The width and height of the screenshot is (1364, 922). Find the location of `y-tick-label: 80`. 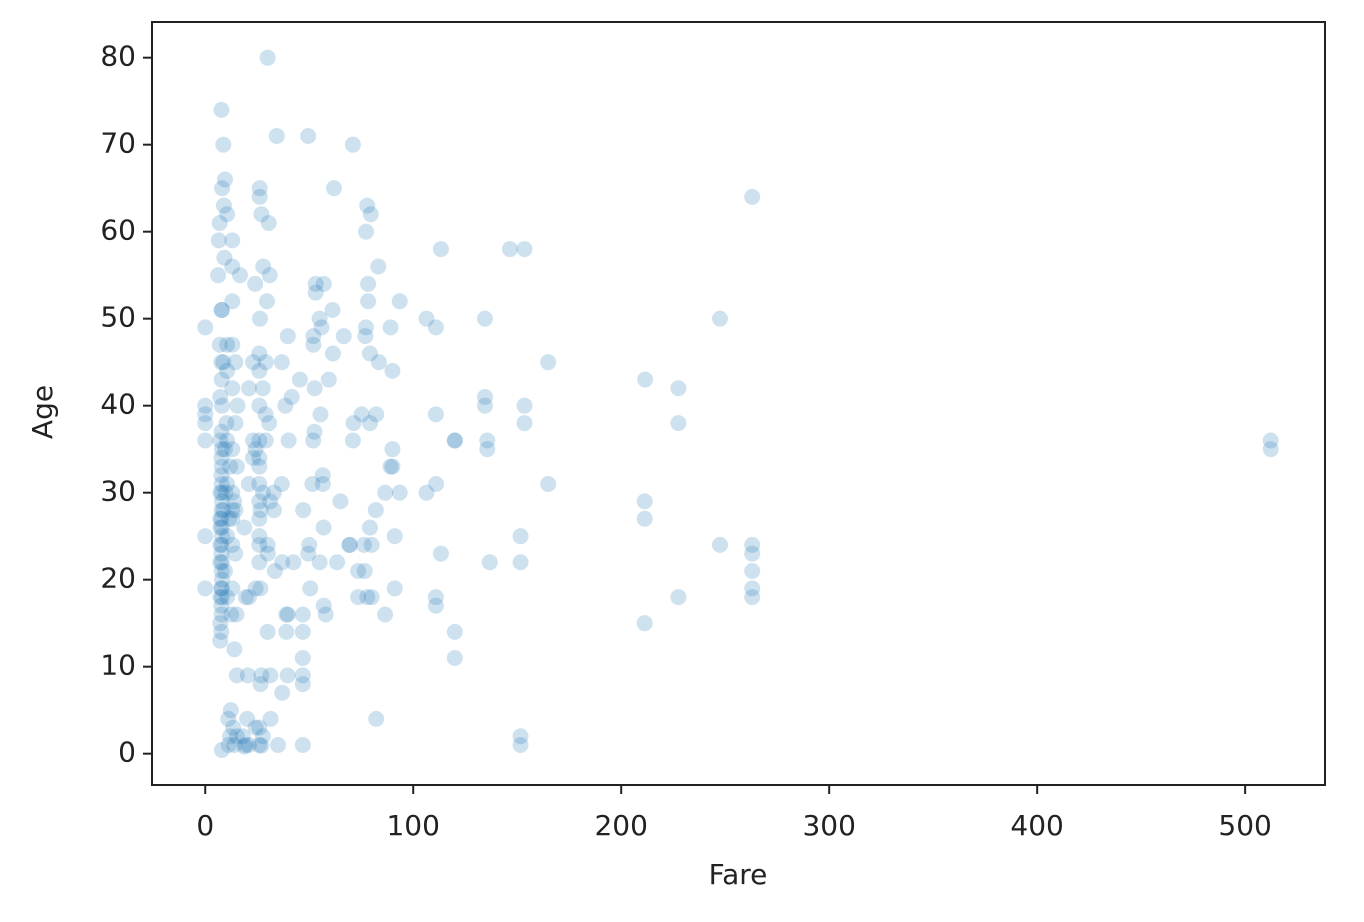

y-tick-label: 80 is located at coordinates (118, 56).